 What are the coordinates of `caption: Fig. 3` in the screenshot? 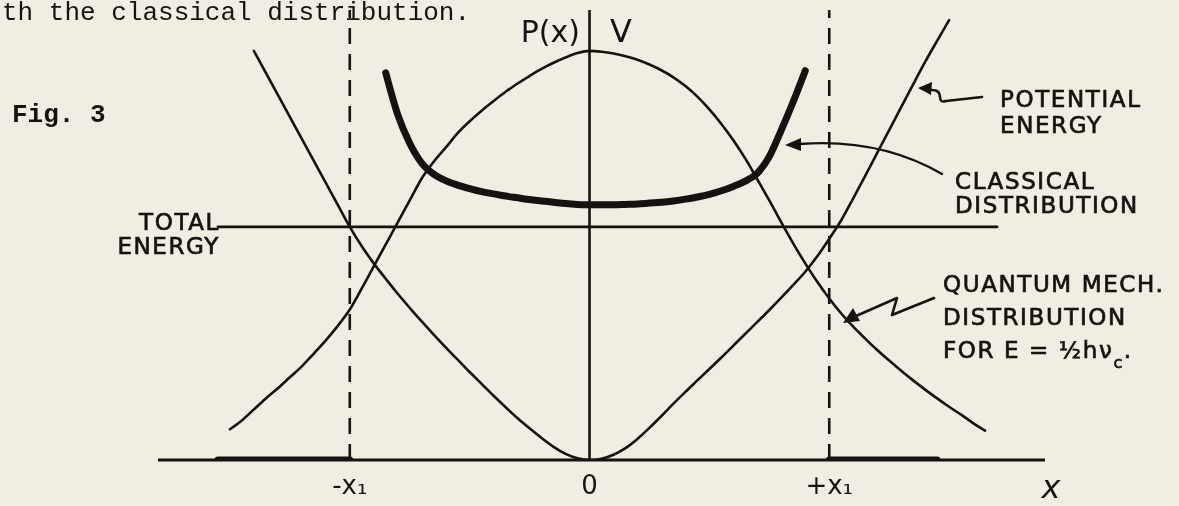 It's located at (59, 115).